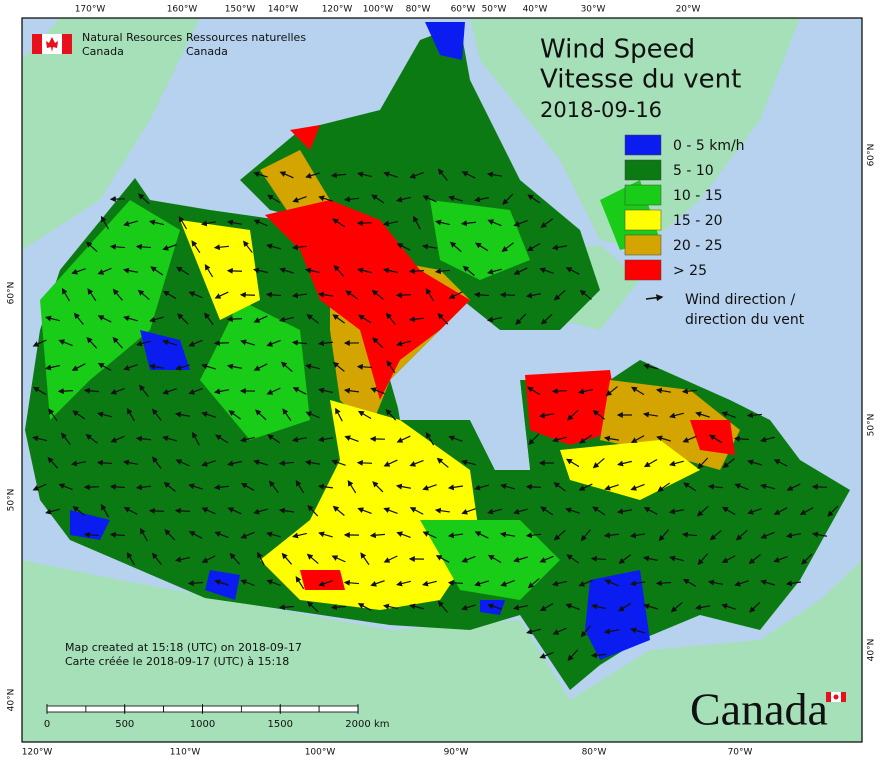 This screenshot has width=880, height=760. What do you see at coordinates (593, 10) in the screenshot?
I see `graticule-label: 30°W` at bounding box center [593, 10].